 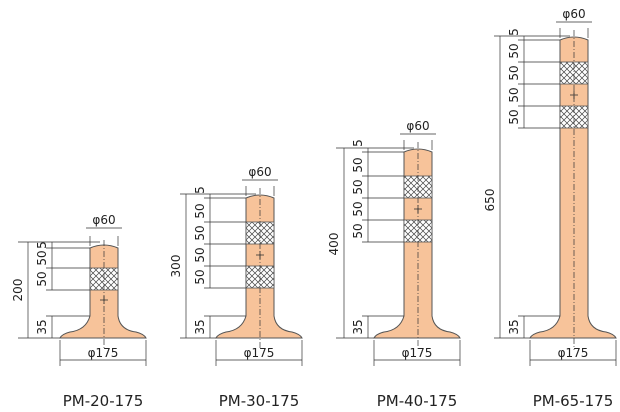 I want to click on dim-total-height: 300, so click(x=176, y=266).